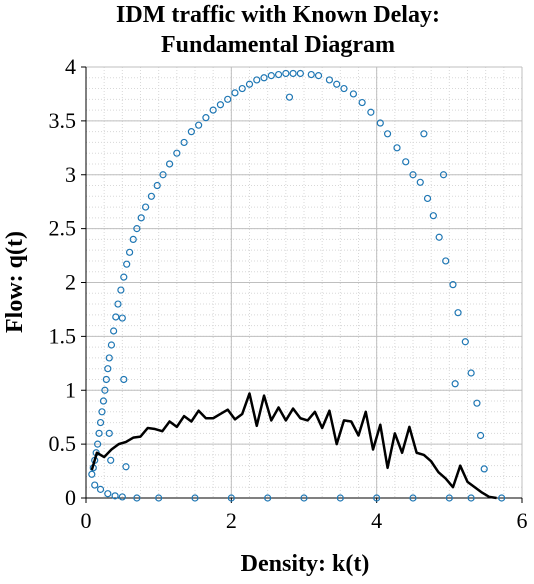  Describe the element at coordinates (63, 120) in the screenshot. I see `y-tick-label: 3.5` at that location.